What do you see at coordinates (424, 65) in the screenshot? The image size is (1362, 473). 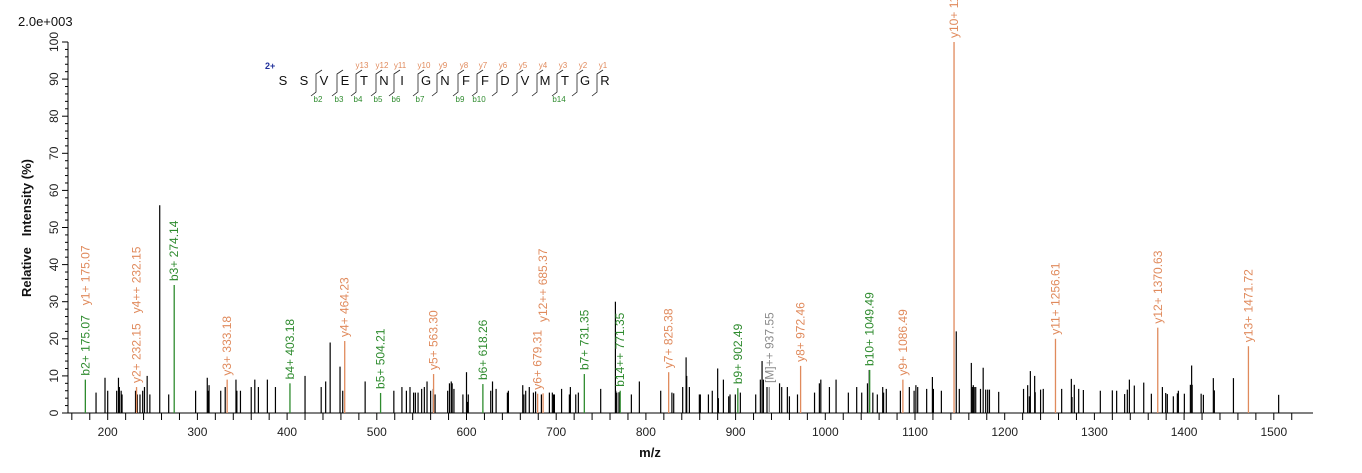 I see `y-ion-label: y10` at bounding box center [424, 65].